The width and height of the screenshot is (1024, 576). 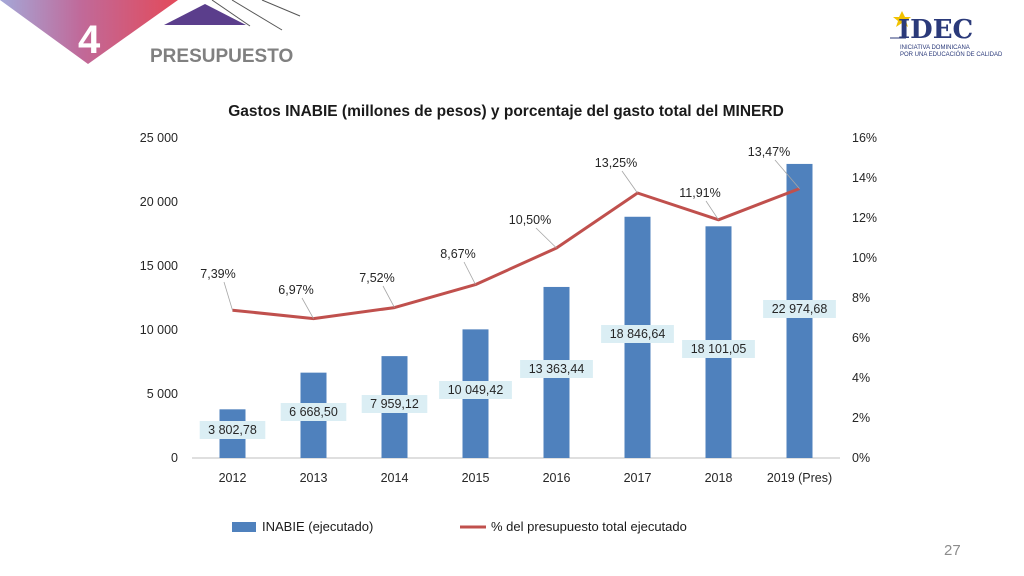 I want to click on x-tick-label: 2014, so click(x=395, y=478).